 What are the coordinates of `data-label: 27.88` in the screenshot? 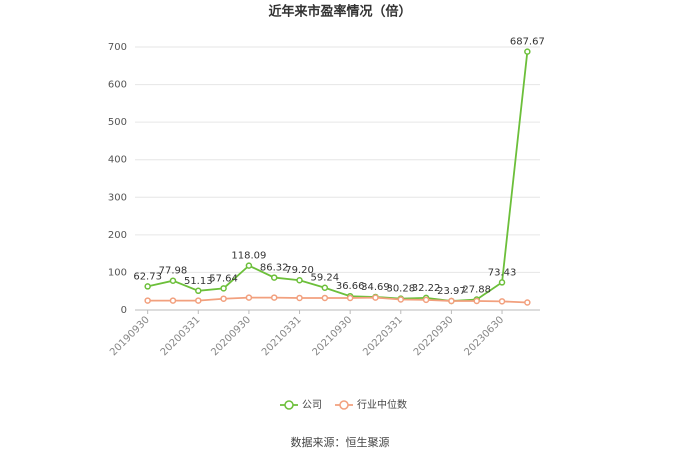 It's located at (476, 290).